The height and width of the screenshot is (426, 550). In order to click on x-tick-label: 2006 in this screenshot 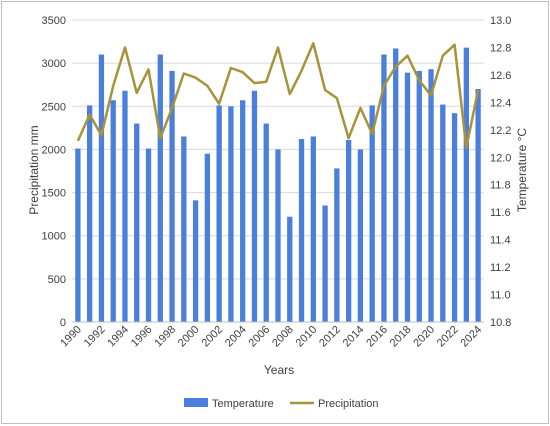, I will do `click(260, 337)`.